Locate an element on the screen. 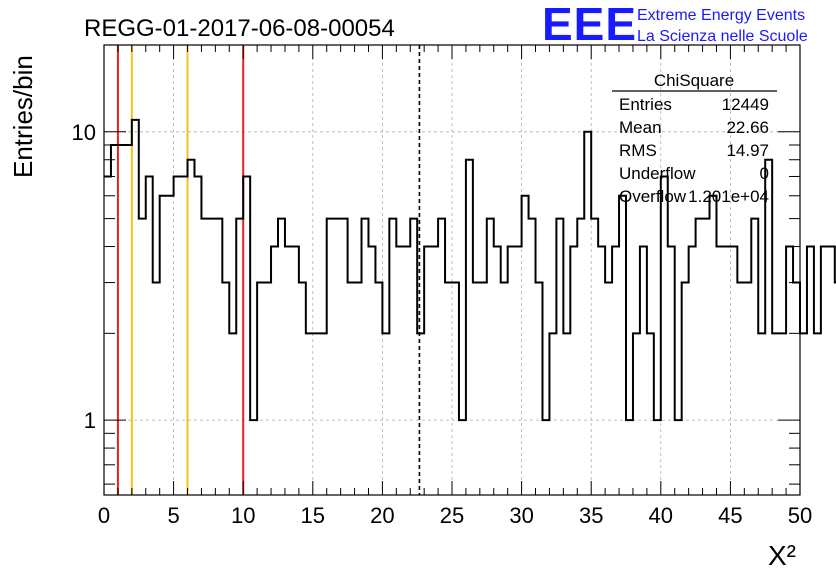 Image resolution: width=836 pixels, height=572 pixels. x-tick-label: 40 is located at coordinates (661, 515).